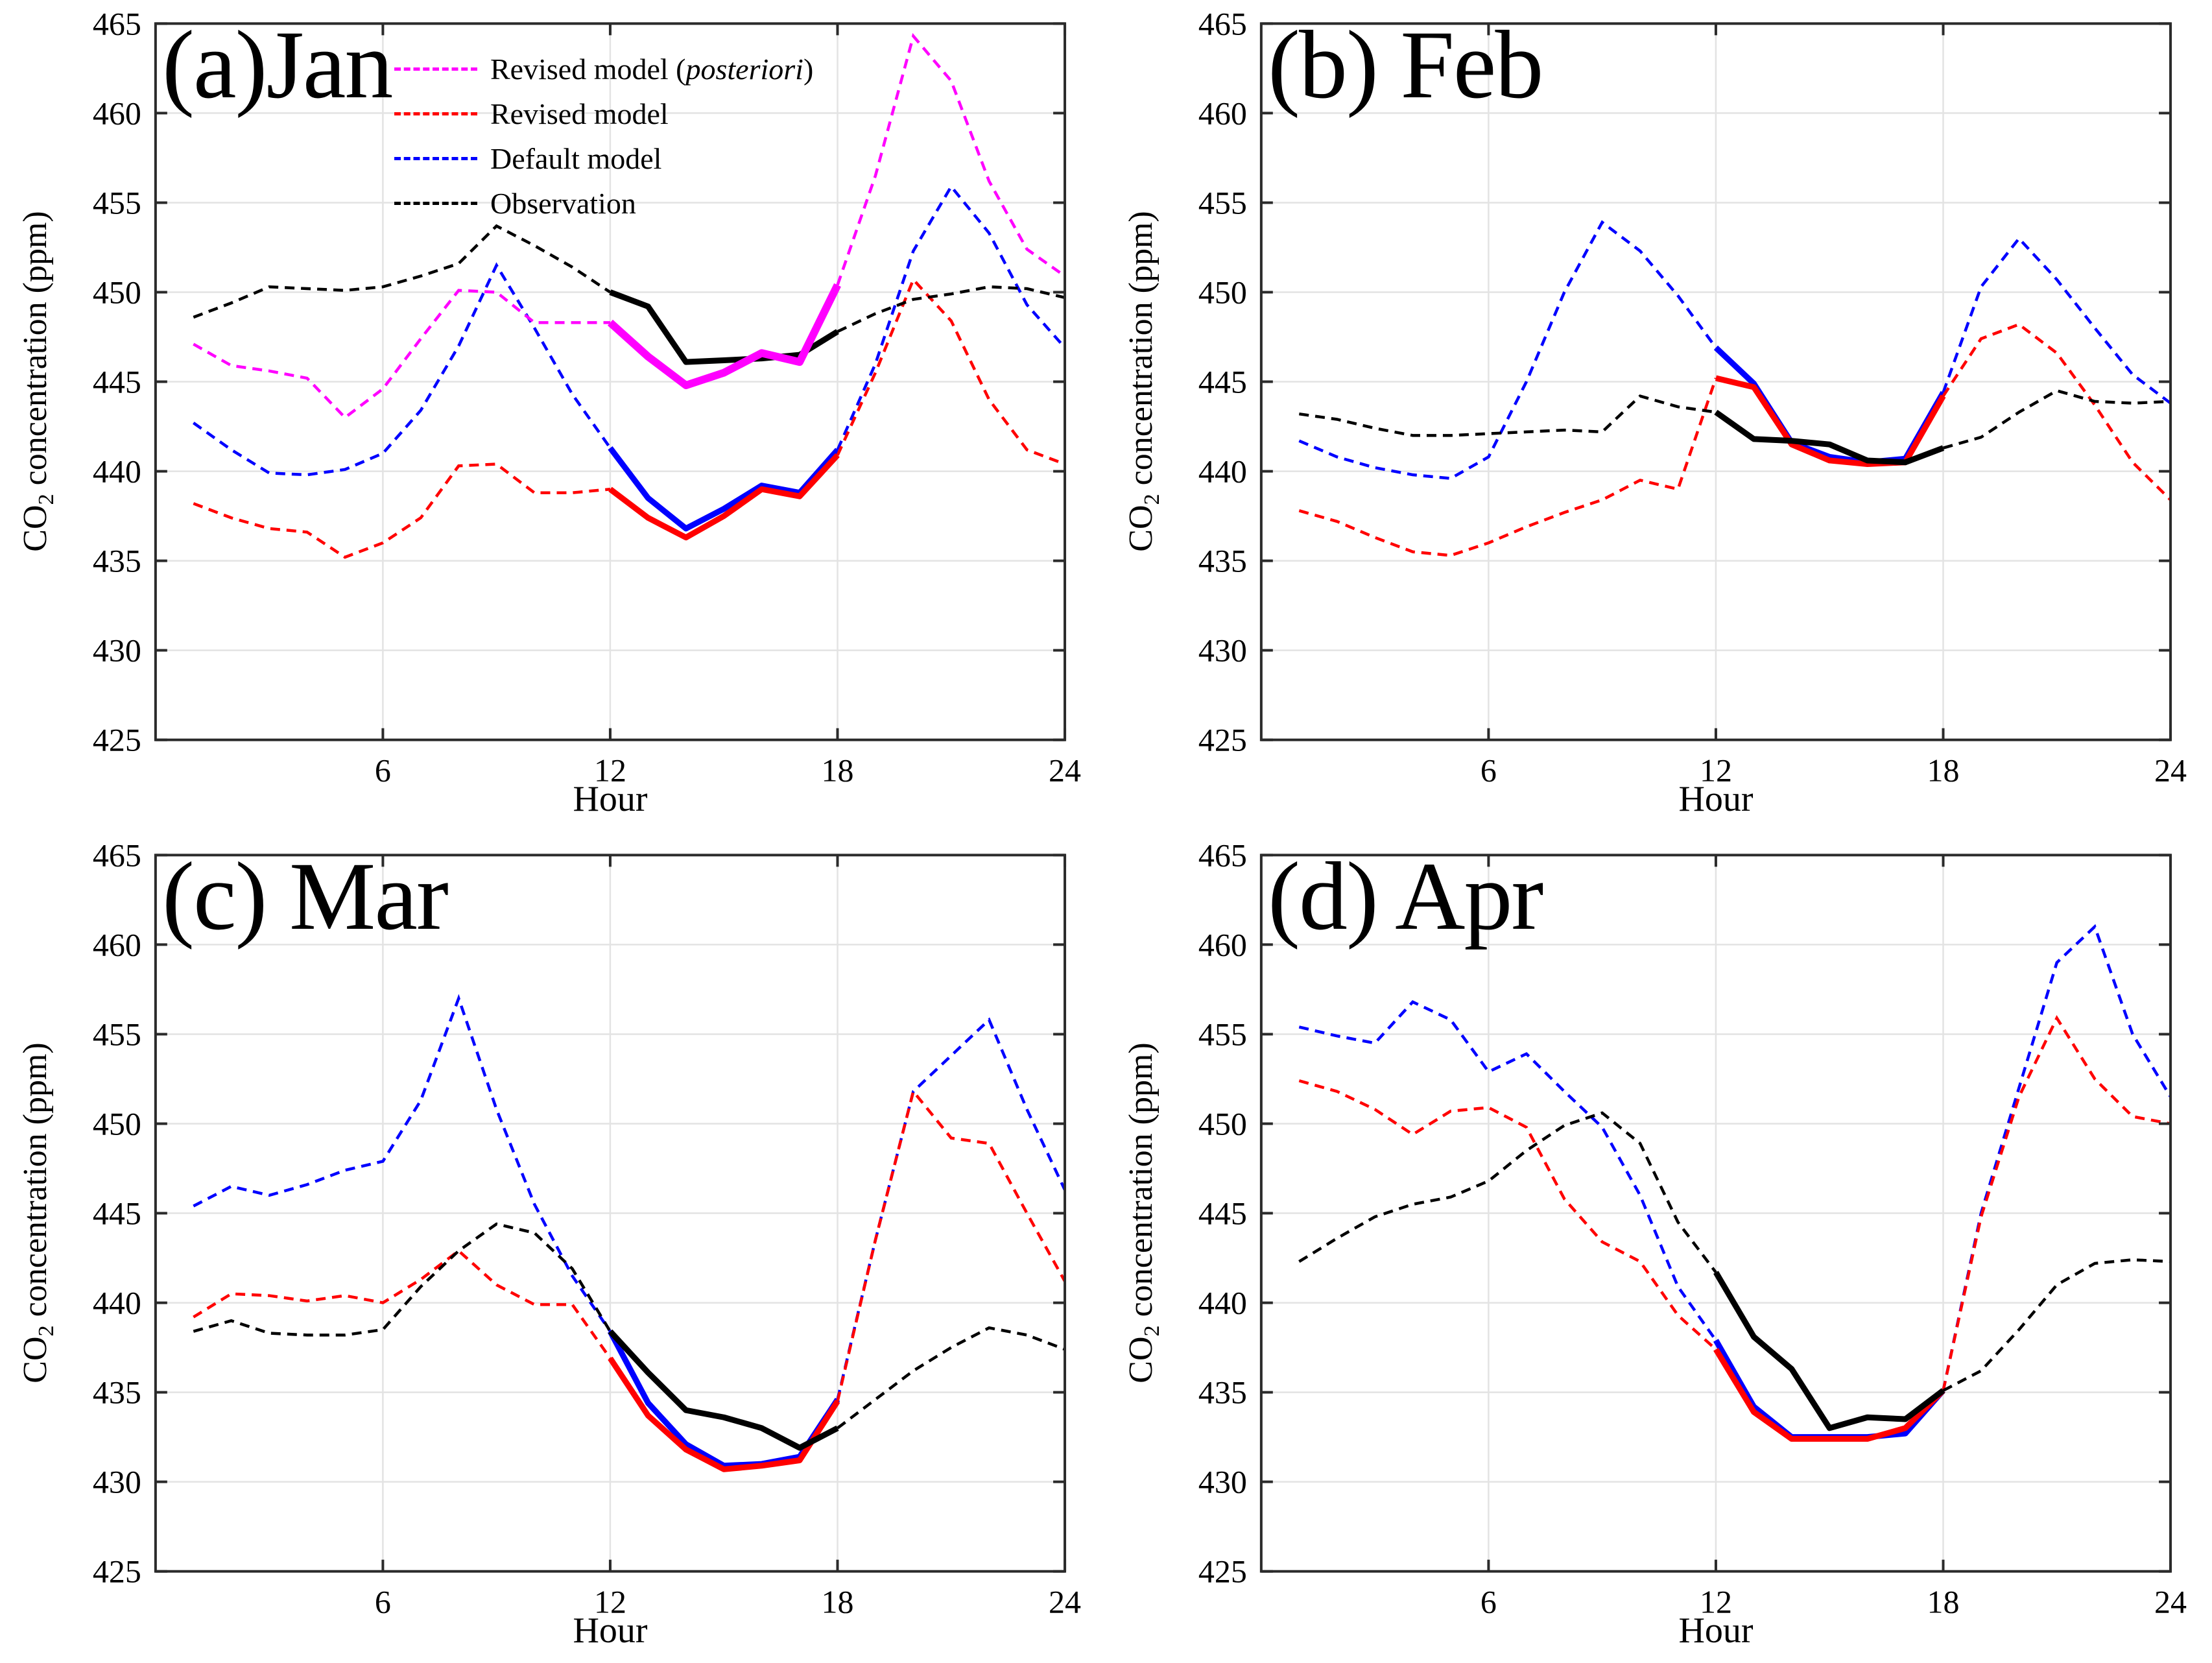 This screenshot has width=2212, height=1663. Describe the element at coordinates (951, 159) in the screenshot. I see `series-revised-model-posteriori--dashed-pm` at that location.